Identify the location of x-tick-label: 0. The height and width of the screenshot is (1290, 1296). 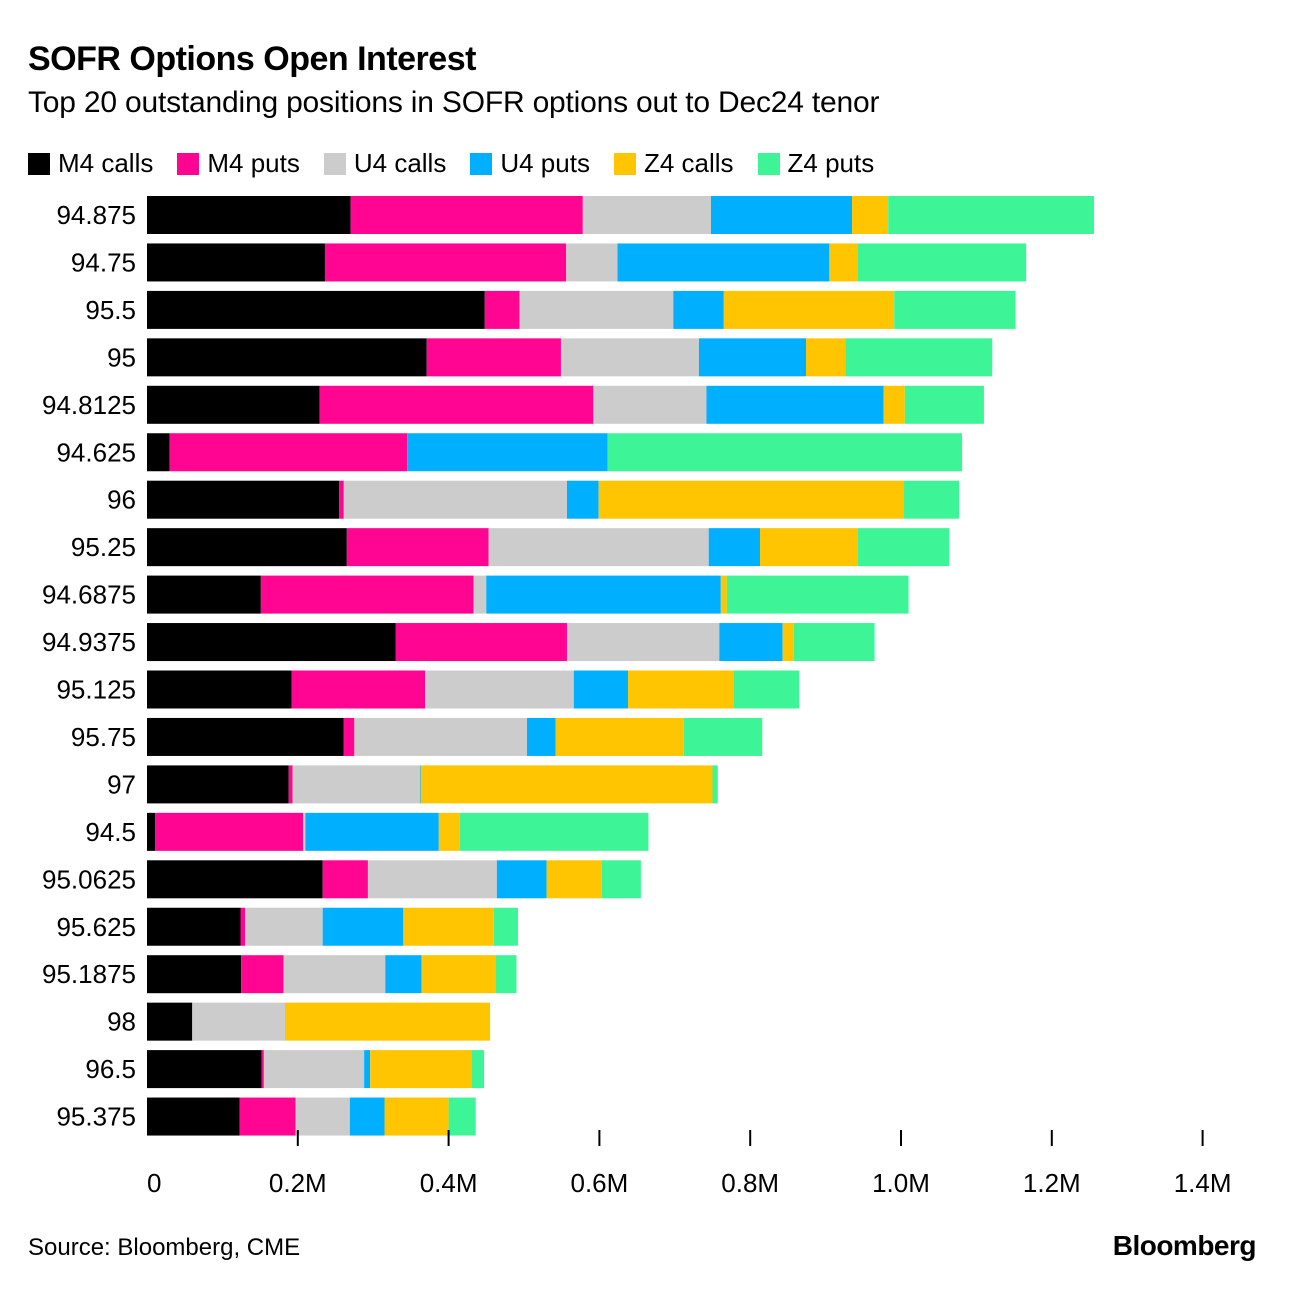
(154, 1183).